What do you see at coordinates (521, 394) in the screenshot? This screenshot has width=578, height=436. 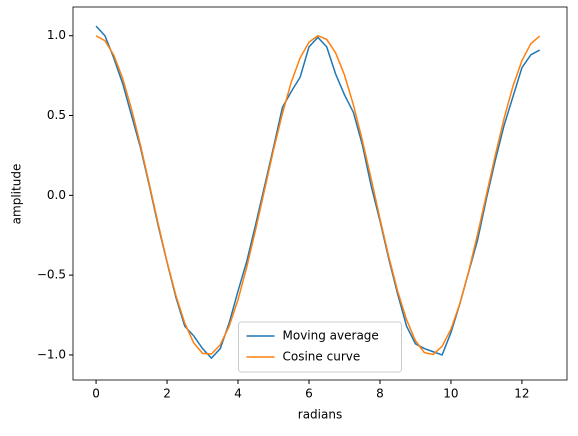 I see `x-tick-label: 12` at bounding box center [521, 394].